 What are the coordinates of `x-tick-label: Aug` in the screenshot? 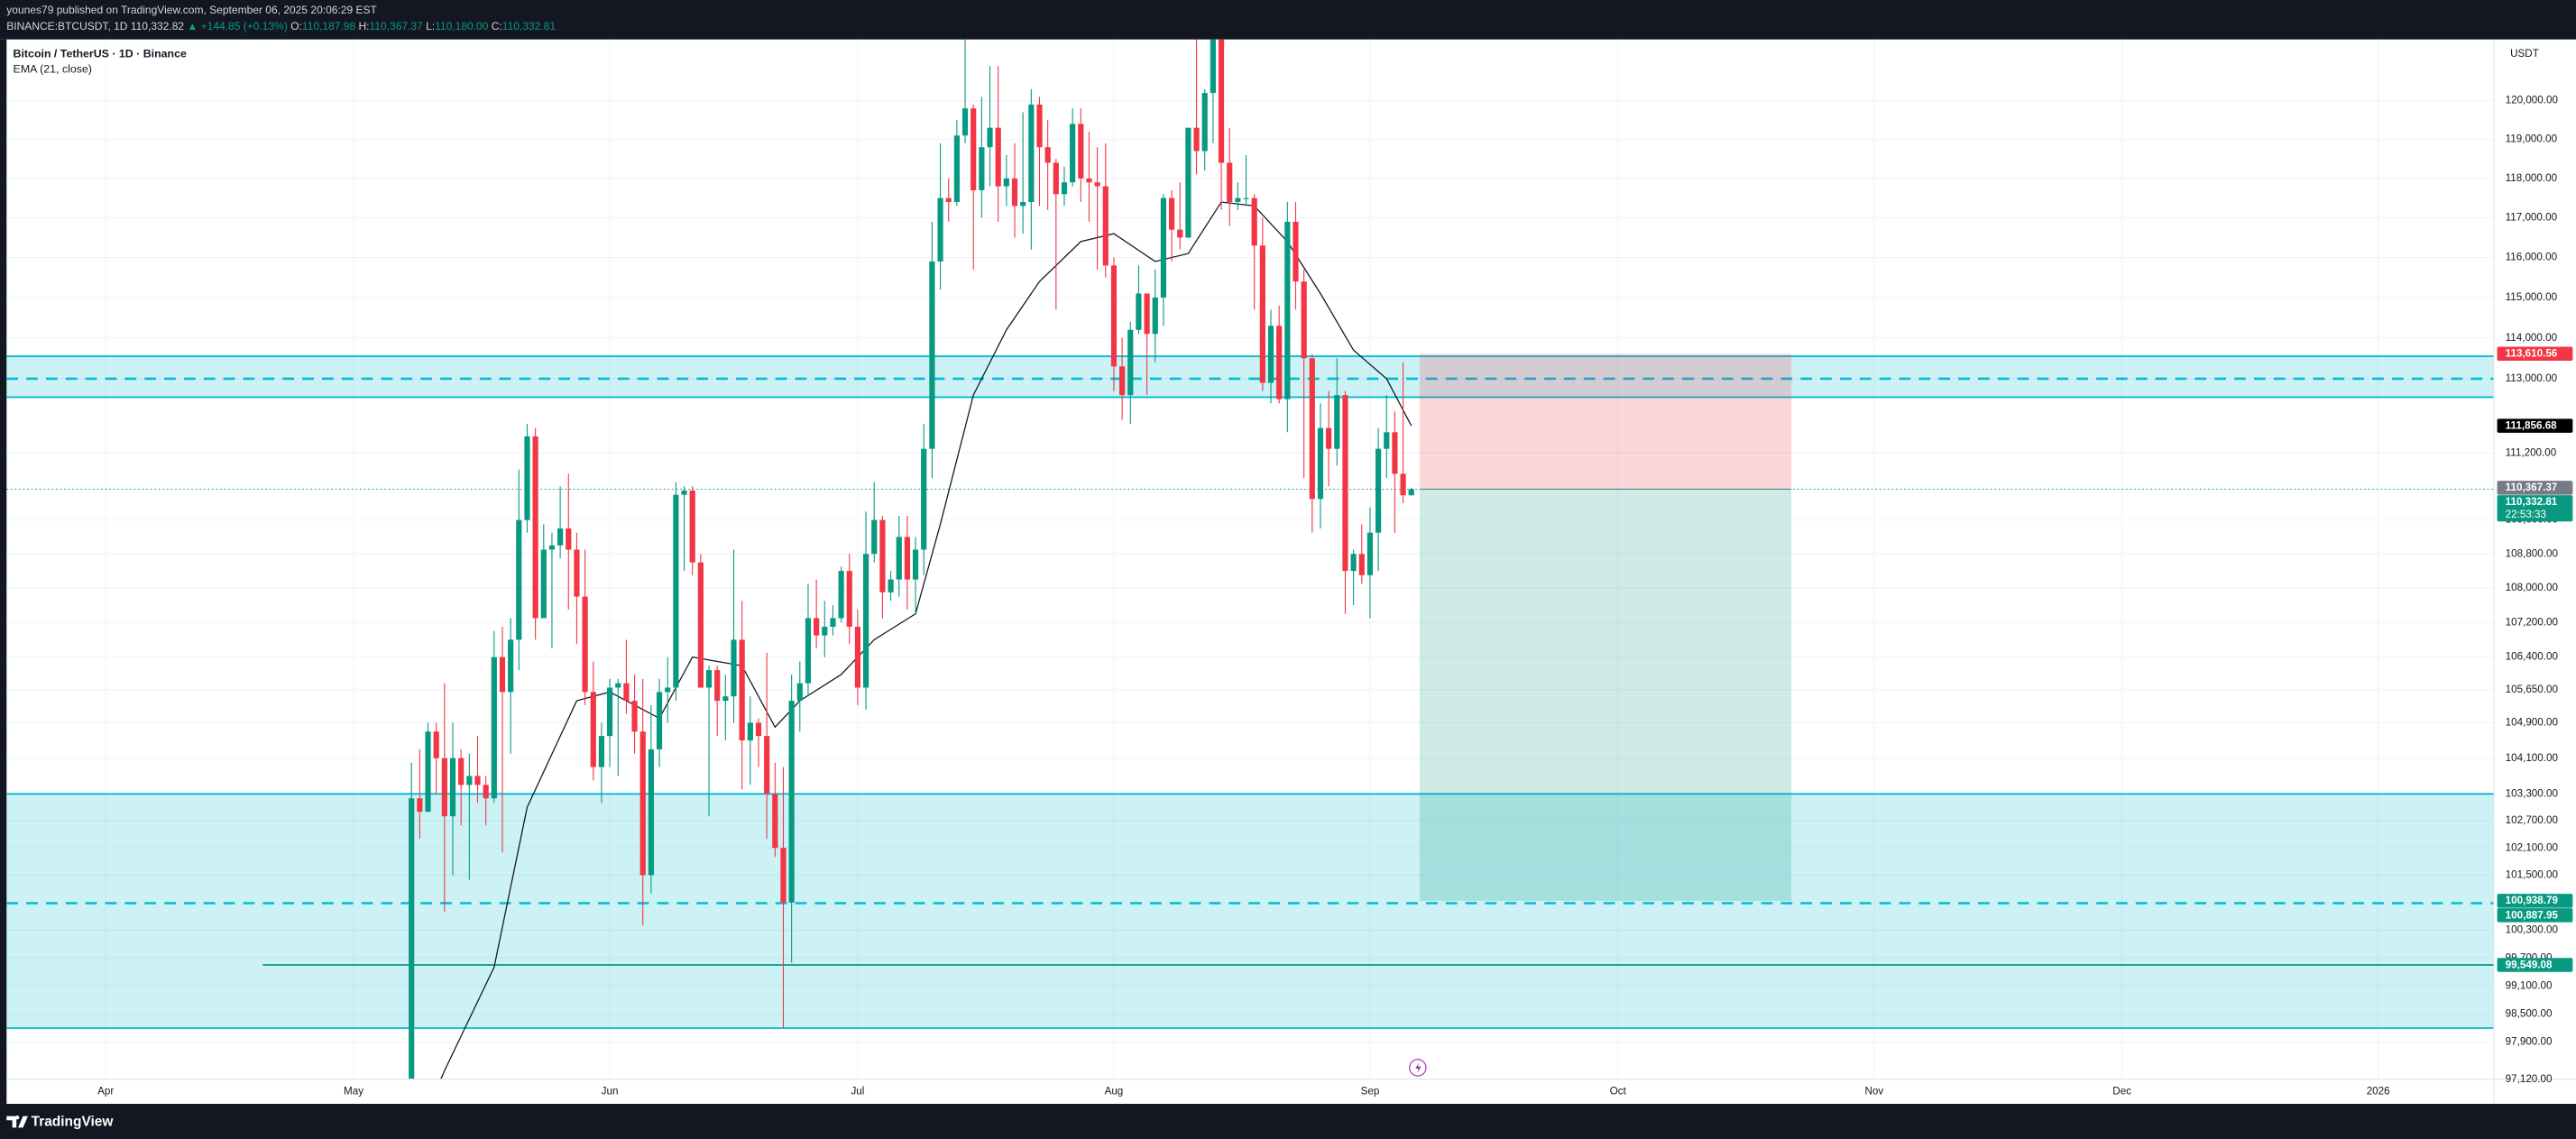 It's located at (1115, 1091).